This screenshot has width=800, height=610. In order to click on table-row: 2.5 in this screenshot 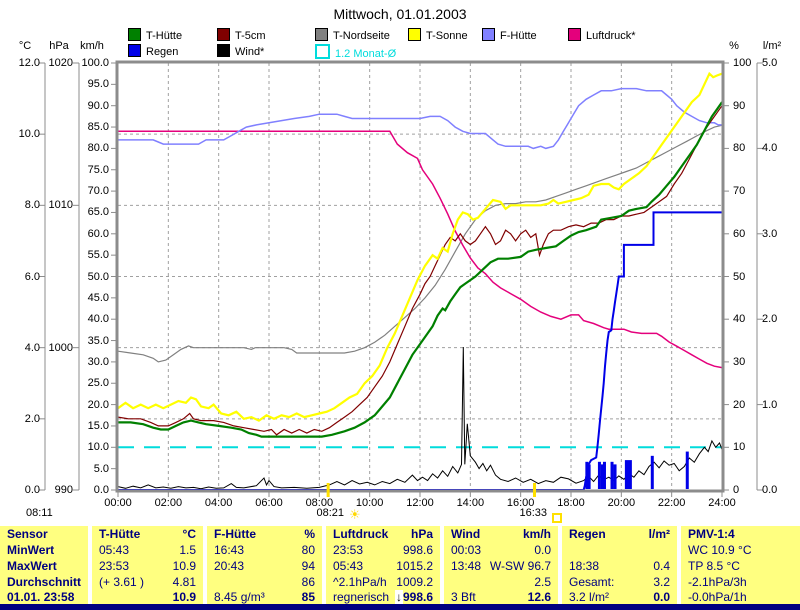, I will do `click(501, 582)`.